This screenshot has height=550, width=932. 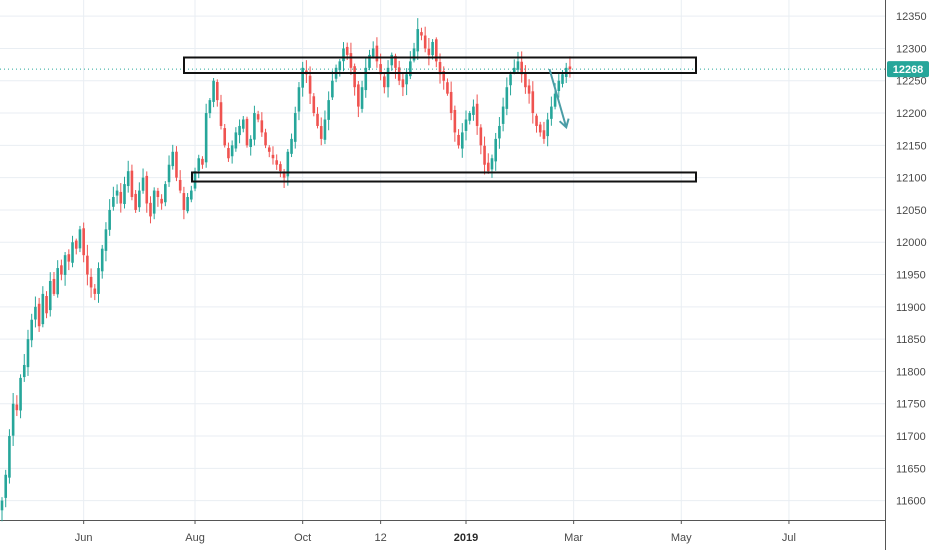 I want to click on last-price-tag-bg, so click(x=908, y=69).